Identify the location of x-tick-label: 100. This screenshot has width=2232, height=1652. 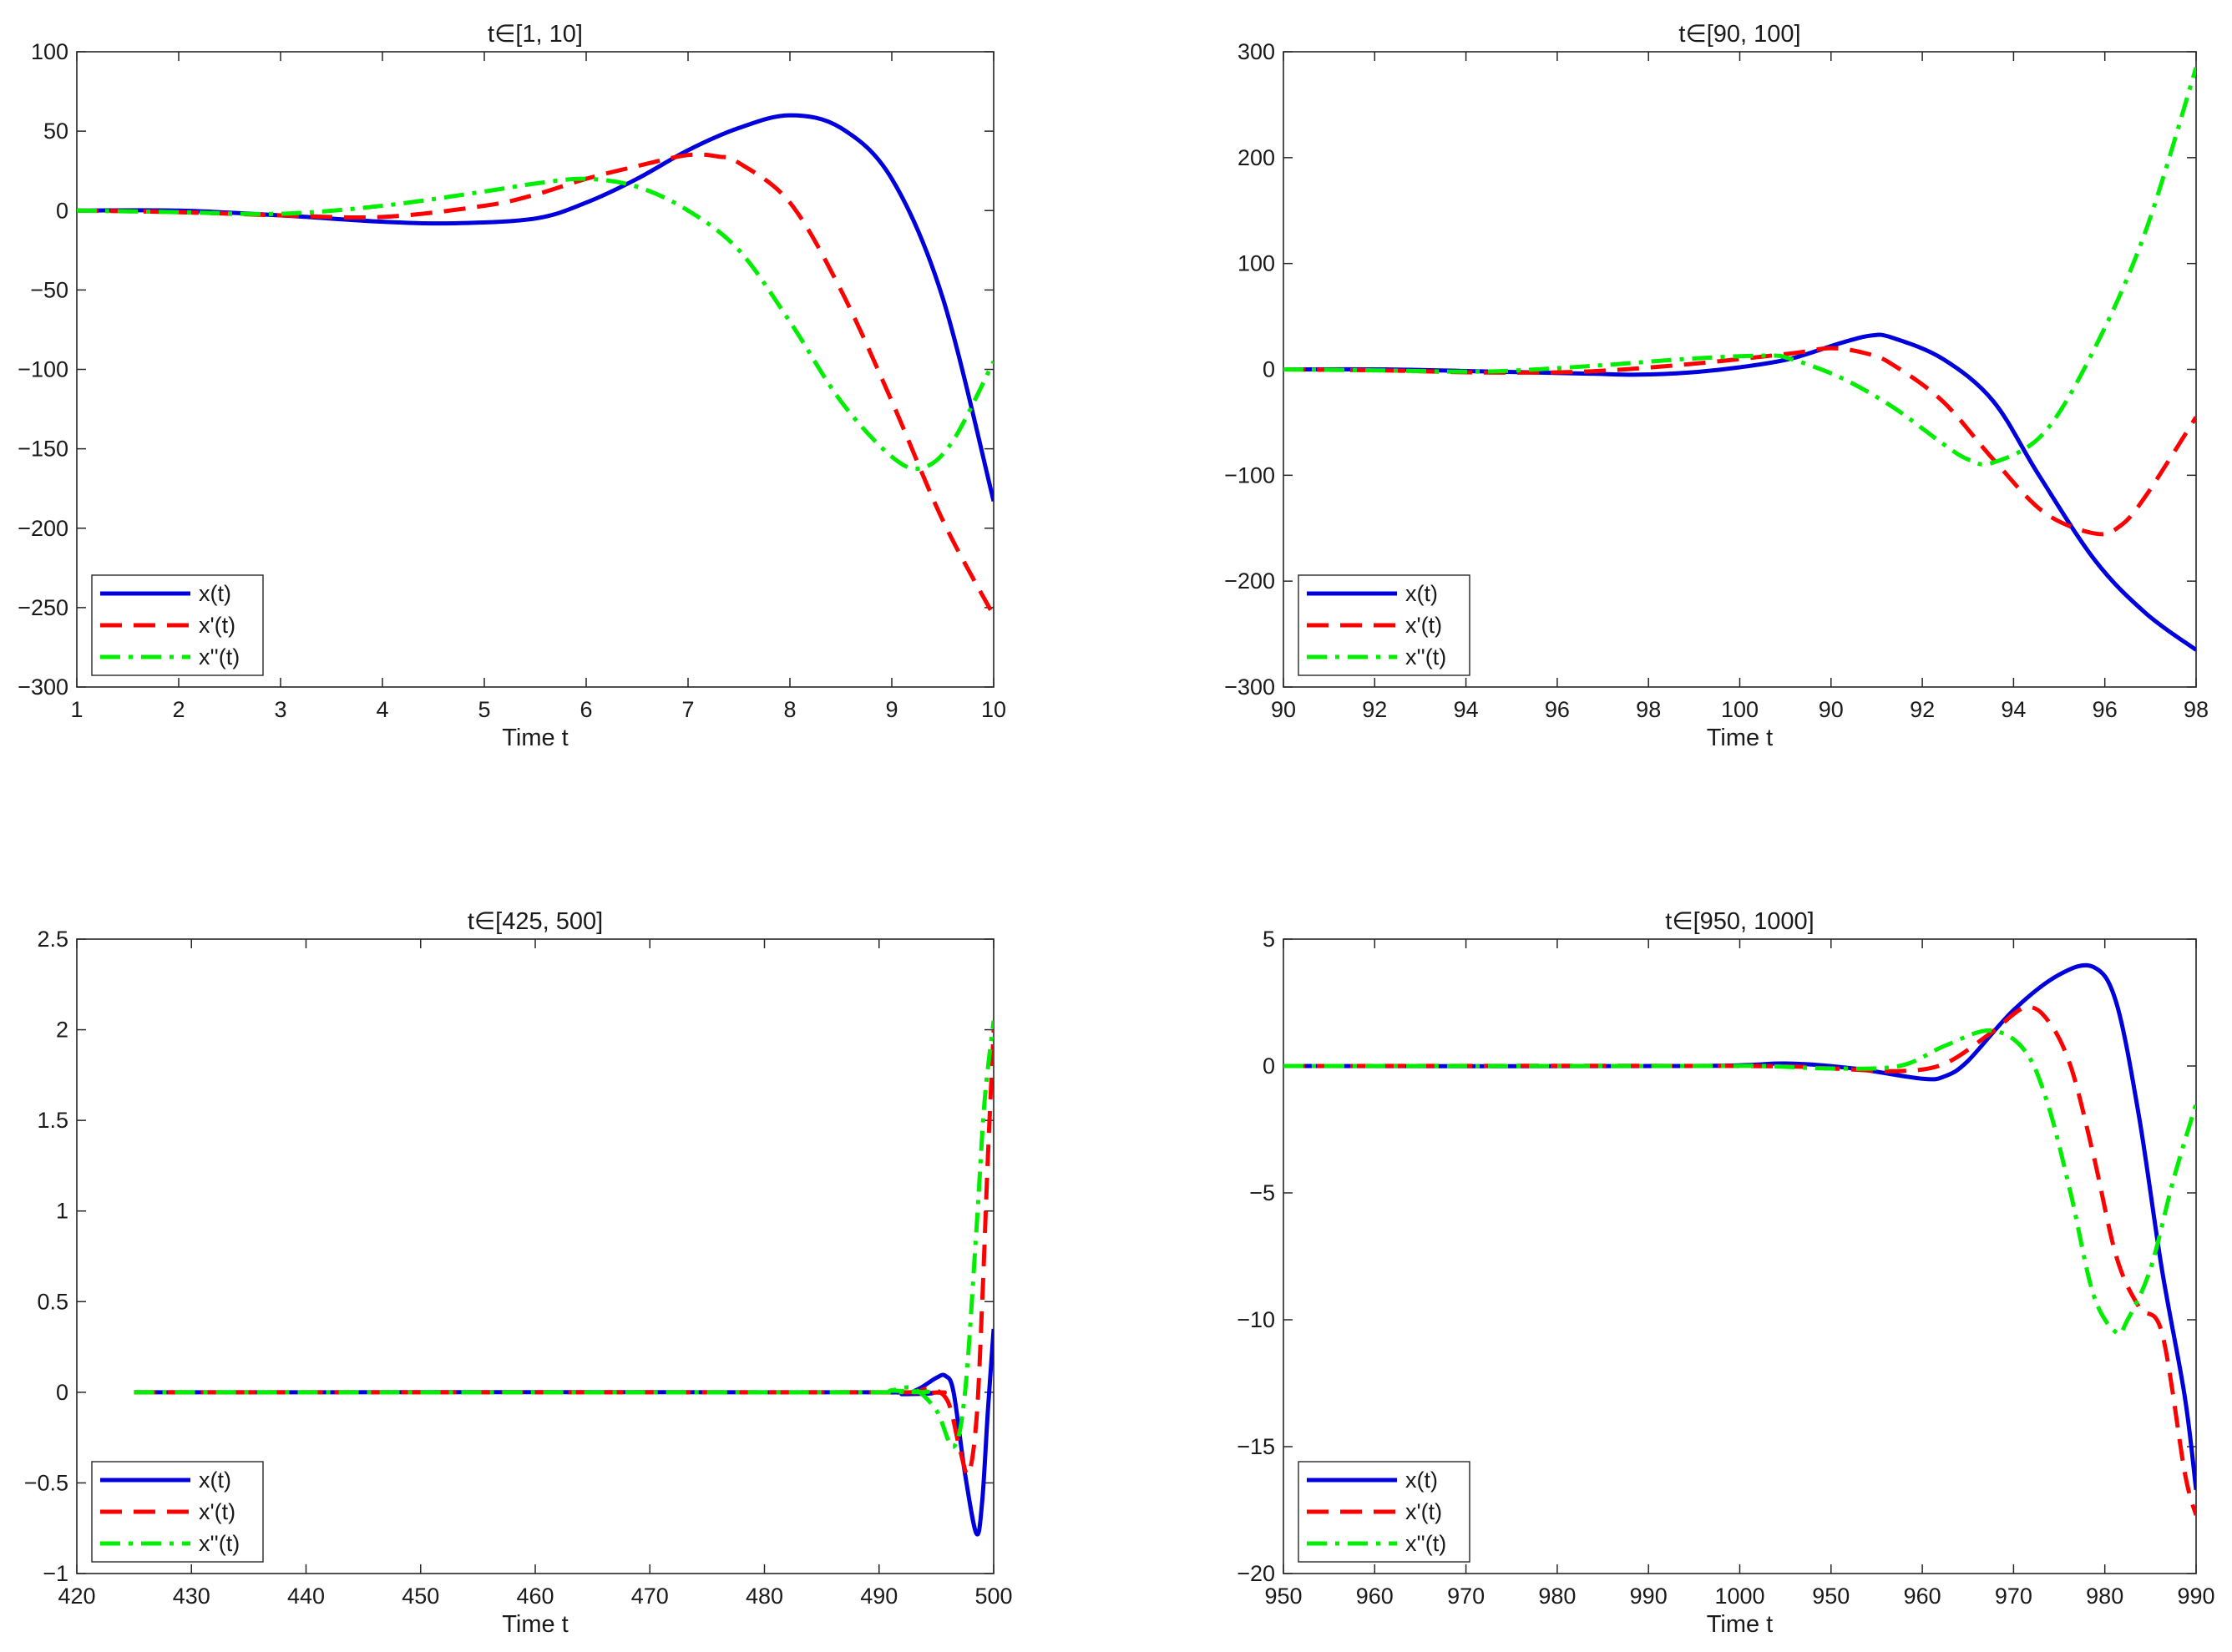
(1740, 709).